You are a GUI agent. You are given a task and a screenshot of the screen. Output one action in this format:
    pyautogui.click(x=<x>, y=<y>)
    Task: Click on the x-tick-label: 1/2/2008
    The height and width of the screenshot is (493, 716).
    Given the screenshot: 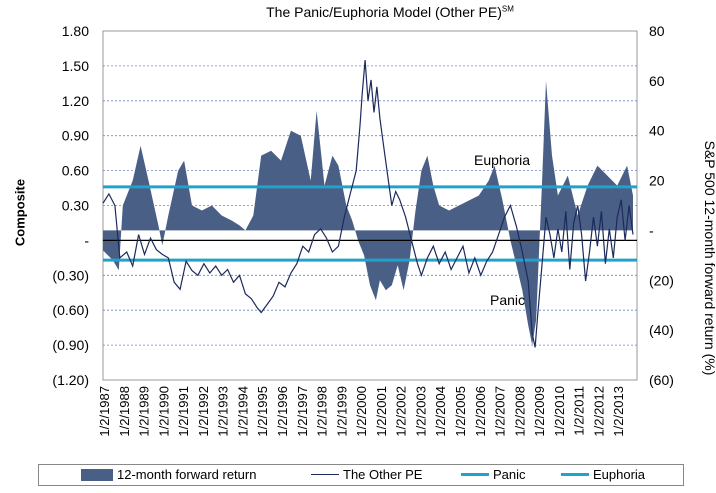 What is the action you would take?
    pyautogui.click(x=519, y=411)
    